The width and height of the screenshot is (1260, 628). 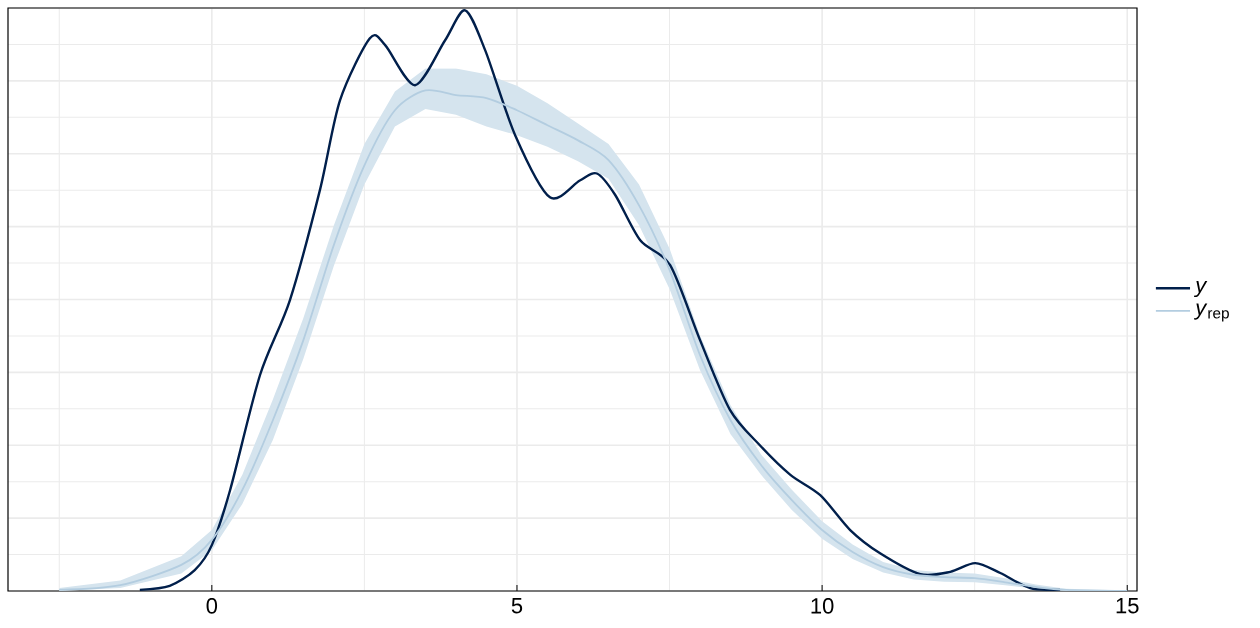 What do you see at coordinates (822, 606) in the screenshot?
I see `x-tick-label: 10` at bounding box center [822, 606].